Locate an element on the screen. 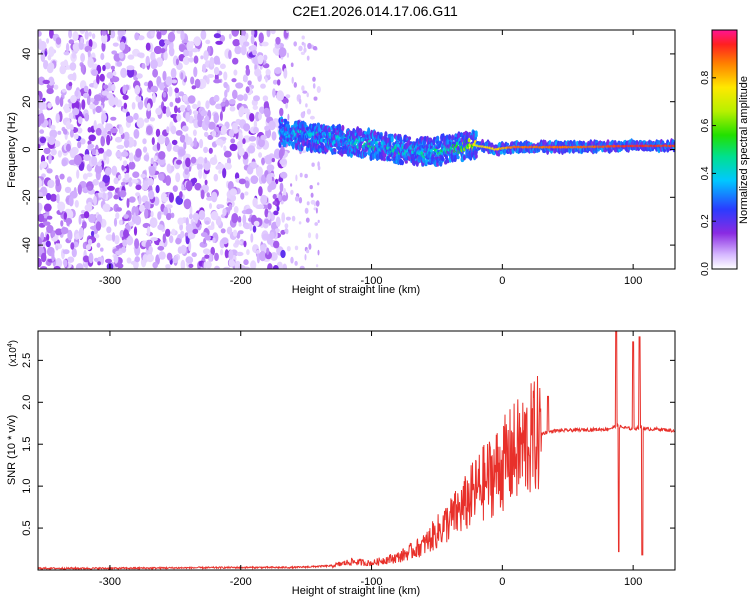 The image size is (750, 600). x-tick-label: -300 is located at coordinates (110, 281).